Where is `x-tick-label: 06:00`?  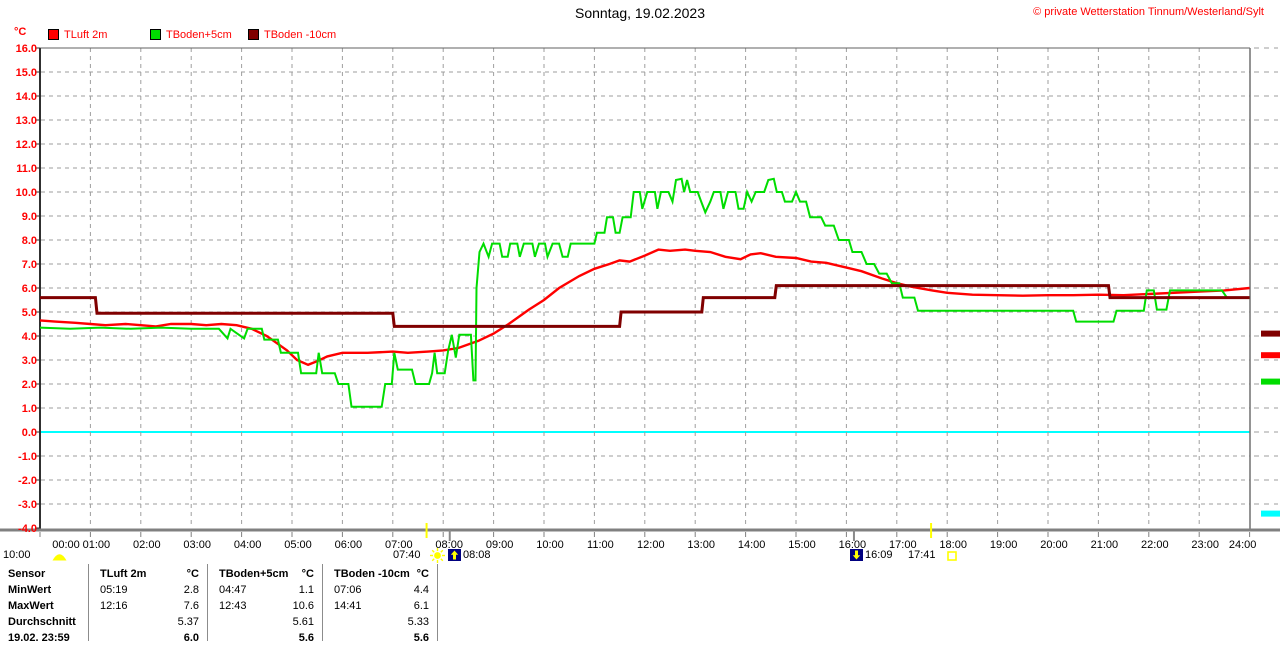 x-tick-label: 06:00 is located at coordinates (349, 545).